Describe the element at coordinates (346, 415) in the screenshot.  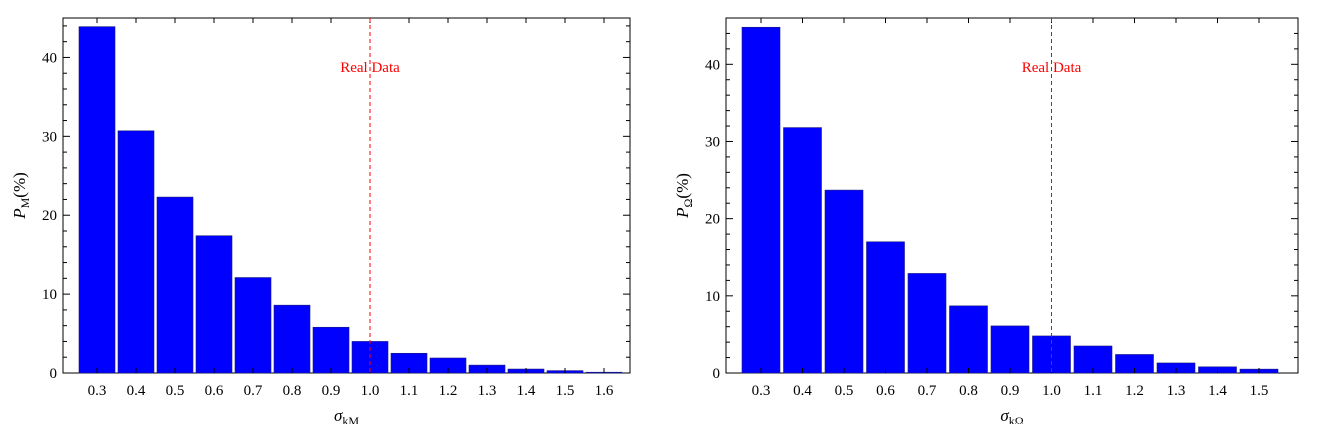
I see `x-axis-title: σkM` at that location.